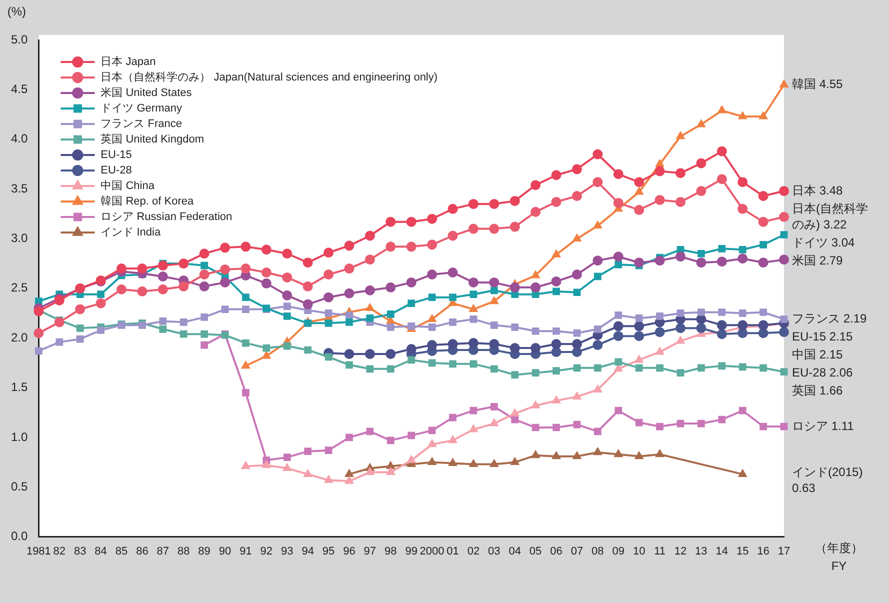 This screenshot has width=889, height=603. Describe the element at coordinates (349, 551) in the screenshot. I see `x-tick-label: 96` at that location.